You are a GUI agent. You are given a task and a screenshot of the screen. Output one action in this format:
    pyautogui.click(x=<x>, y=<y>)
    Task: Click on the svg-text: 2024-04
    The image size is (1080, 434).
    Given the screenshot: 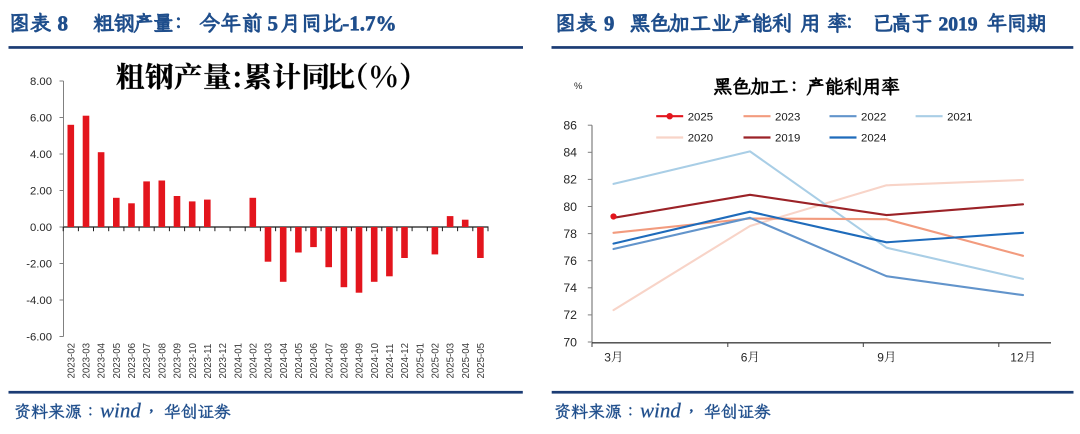 What is the action you would take?
    pyautogui.click(x=284, y=360)
    